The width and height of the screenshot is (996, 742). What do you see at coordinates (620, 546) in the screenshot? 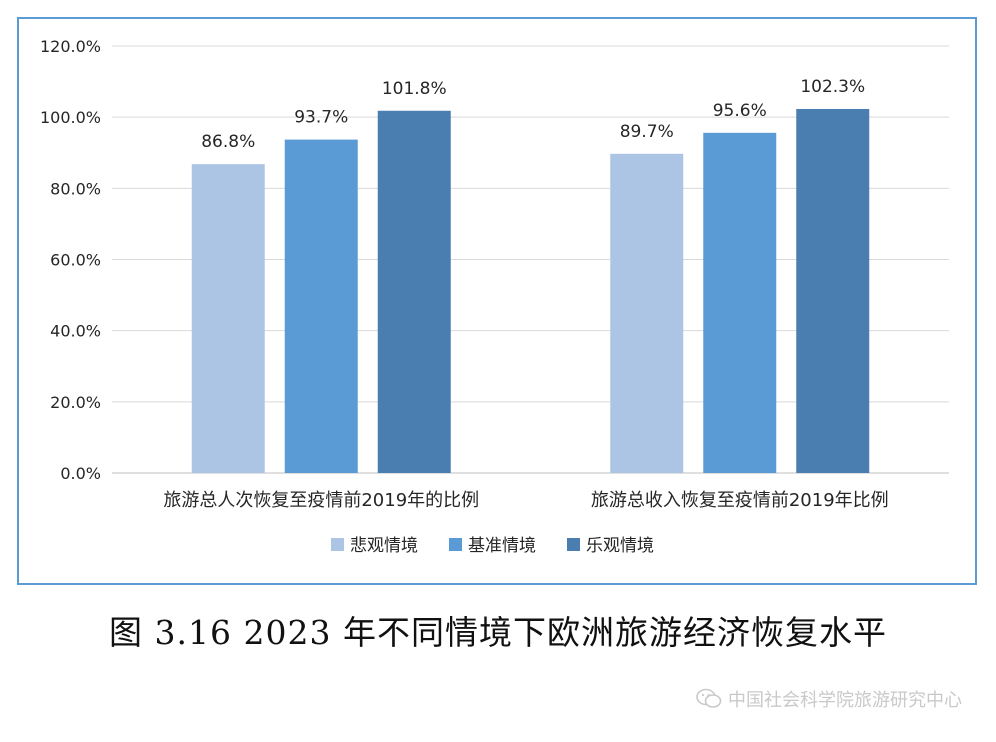
I see `legend-label: 乐观情境` at bounding box center [620, 546].